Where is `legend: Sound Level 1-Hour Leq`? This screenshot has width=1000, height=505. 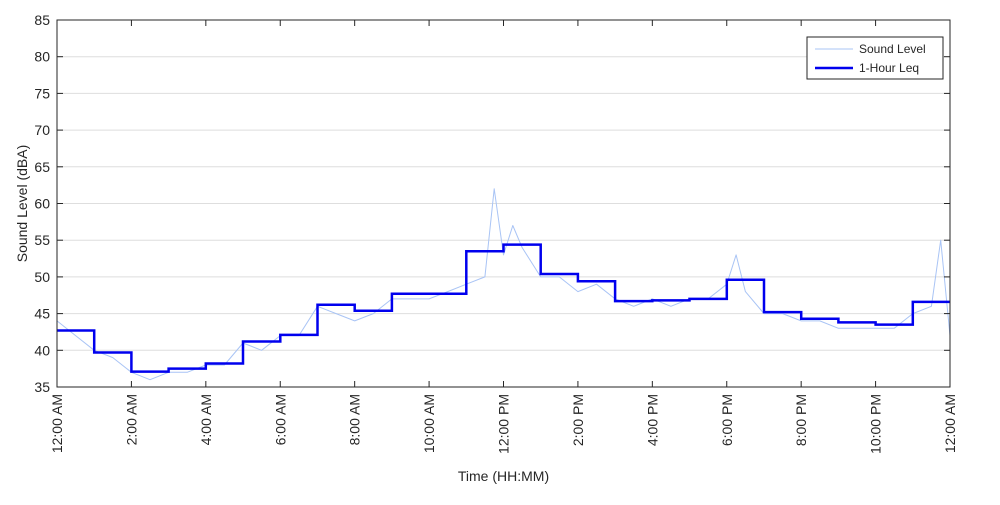 legend: Sound Level 1-Hour Leq is located at coordinates (875, 58).